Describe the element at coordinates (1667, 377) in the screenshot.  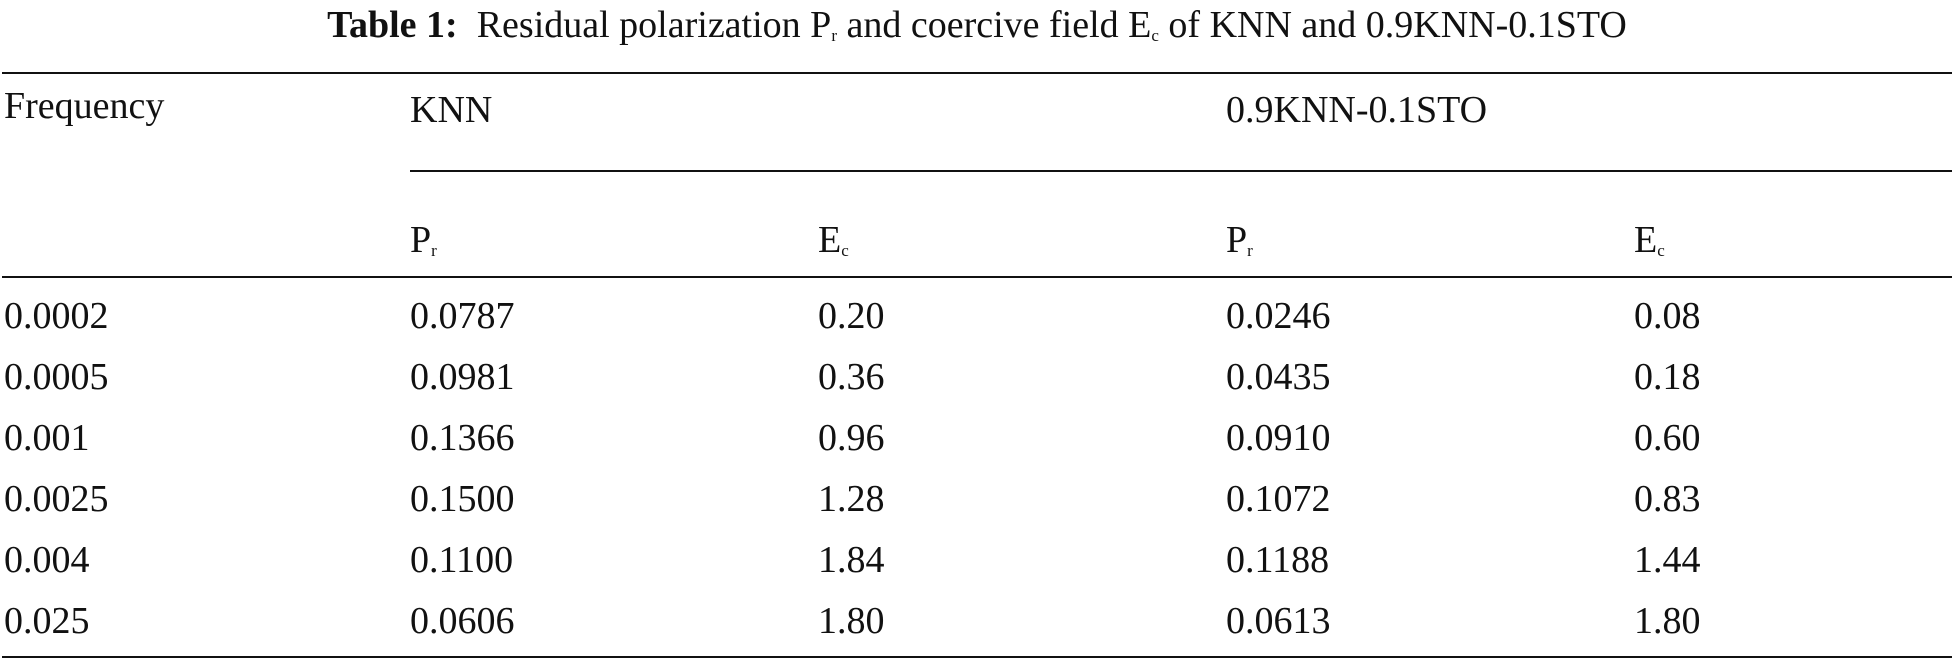
I see `cell-sto-ec: 0.18` at that location.